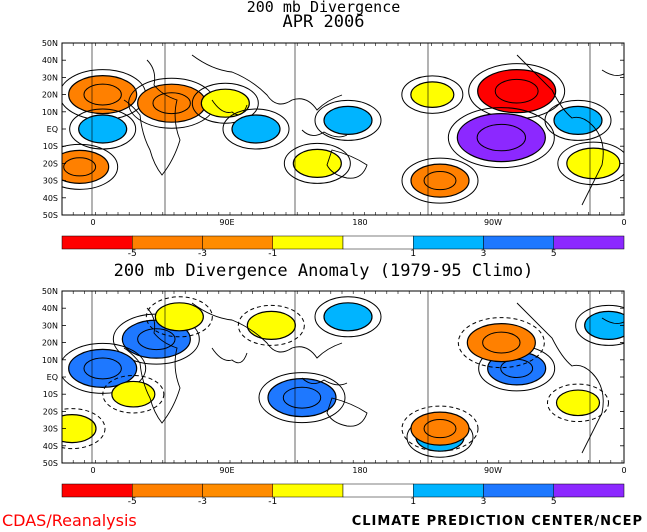 The image size is (647, 532). What do you see at coordinates (323, 22) in the screenshot?
I see `top-map-subtitle: APR 2006` at bounding box center [323, 22].